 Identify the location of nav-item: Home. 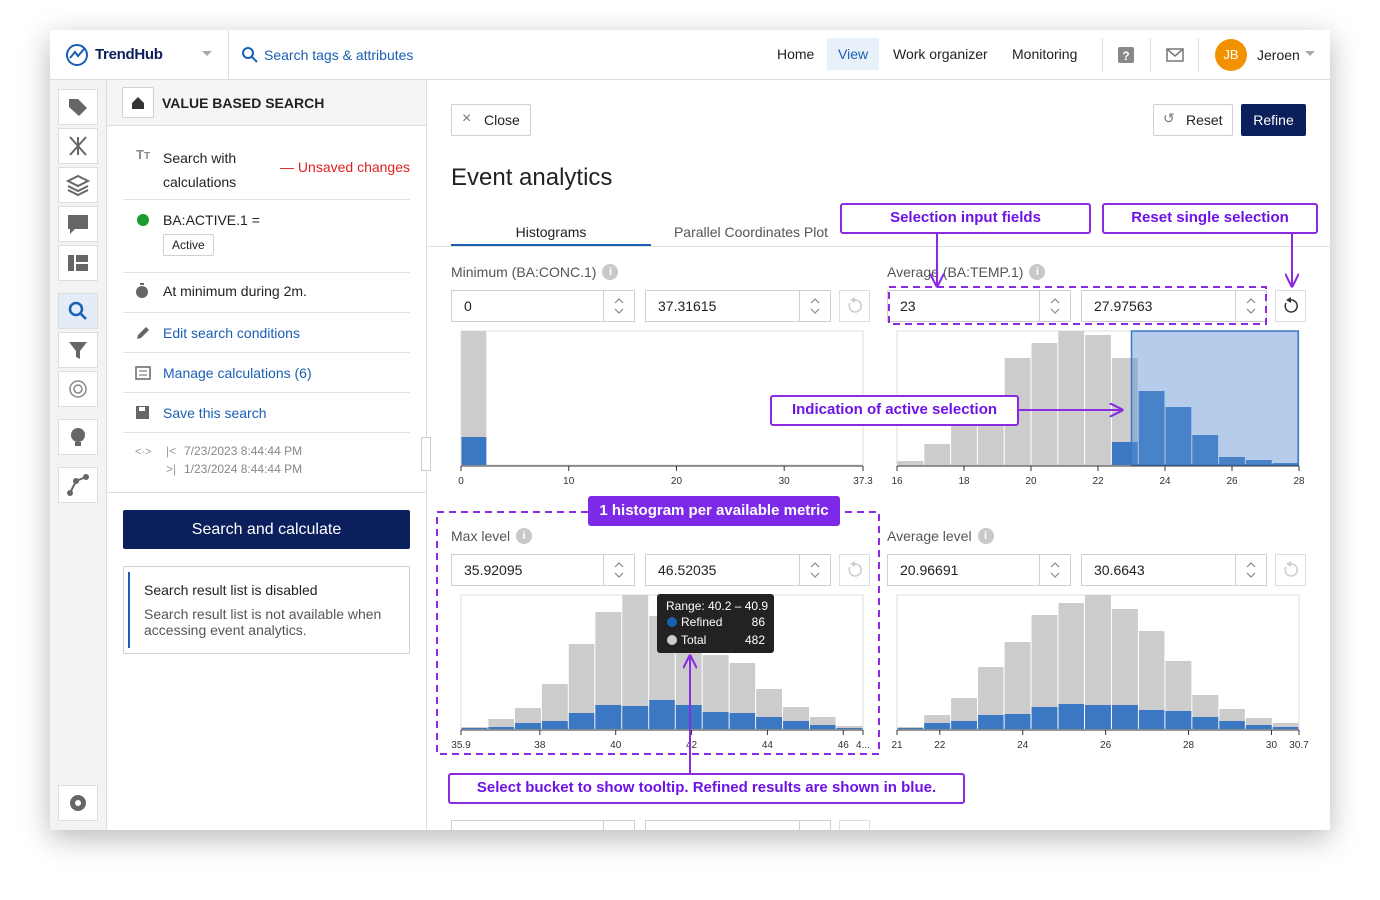
(796, 54).